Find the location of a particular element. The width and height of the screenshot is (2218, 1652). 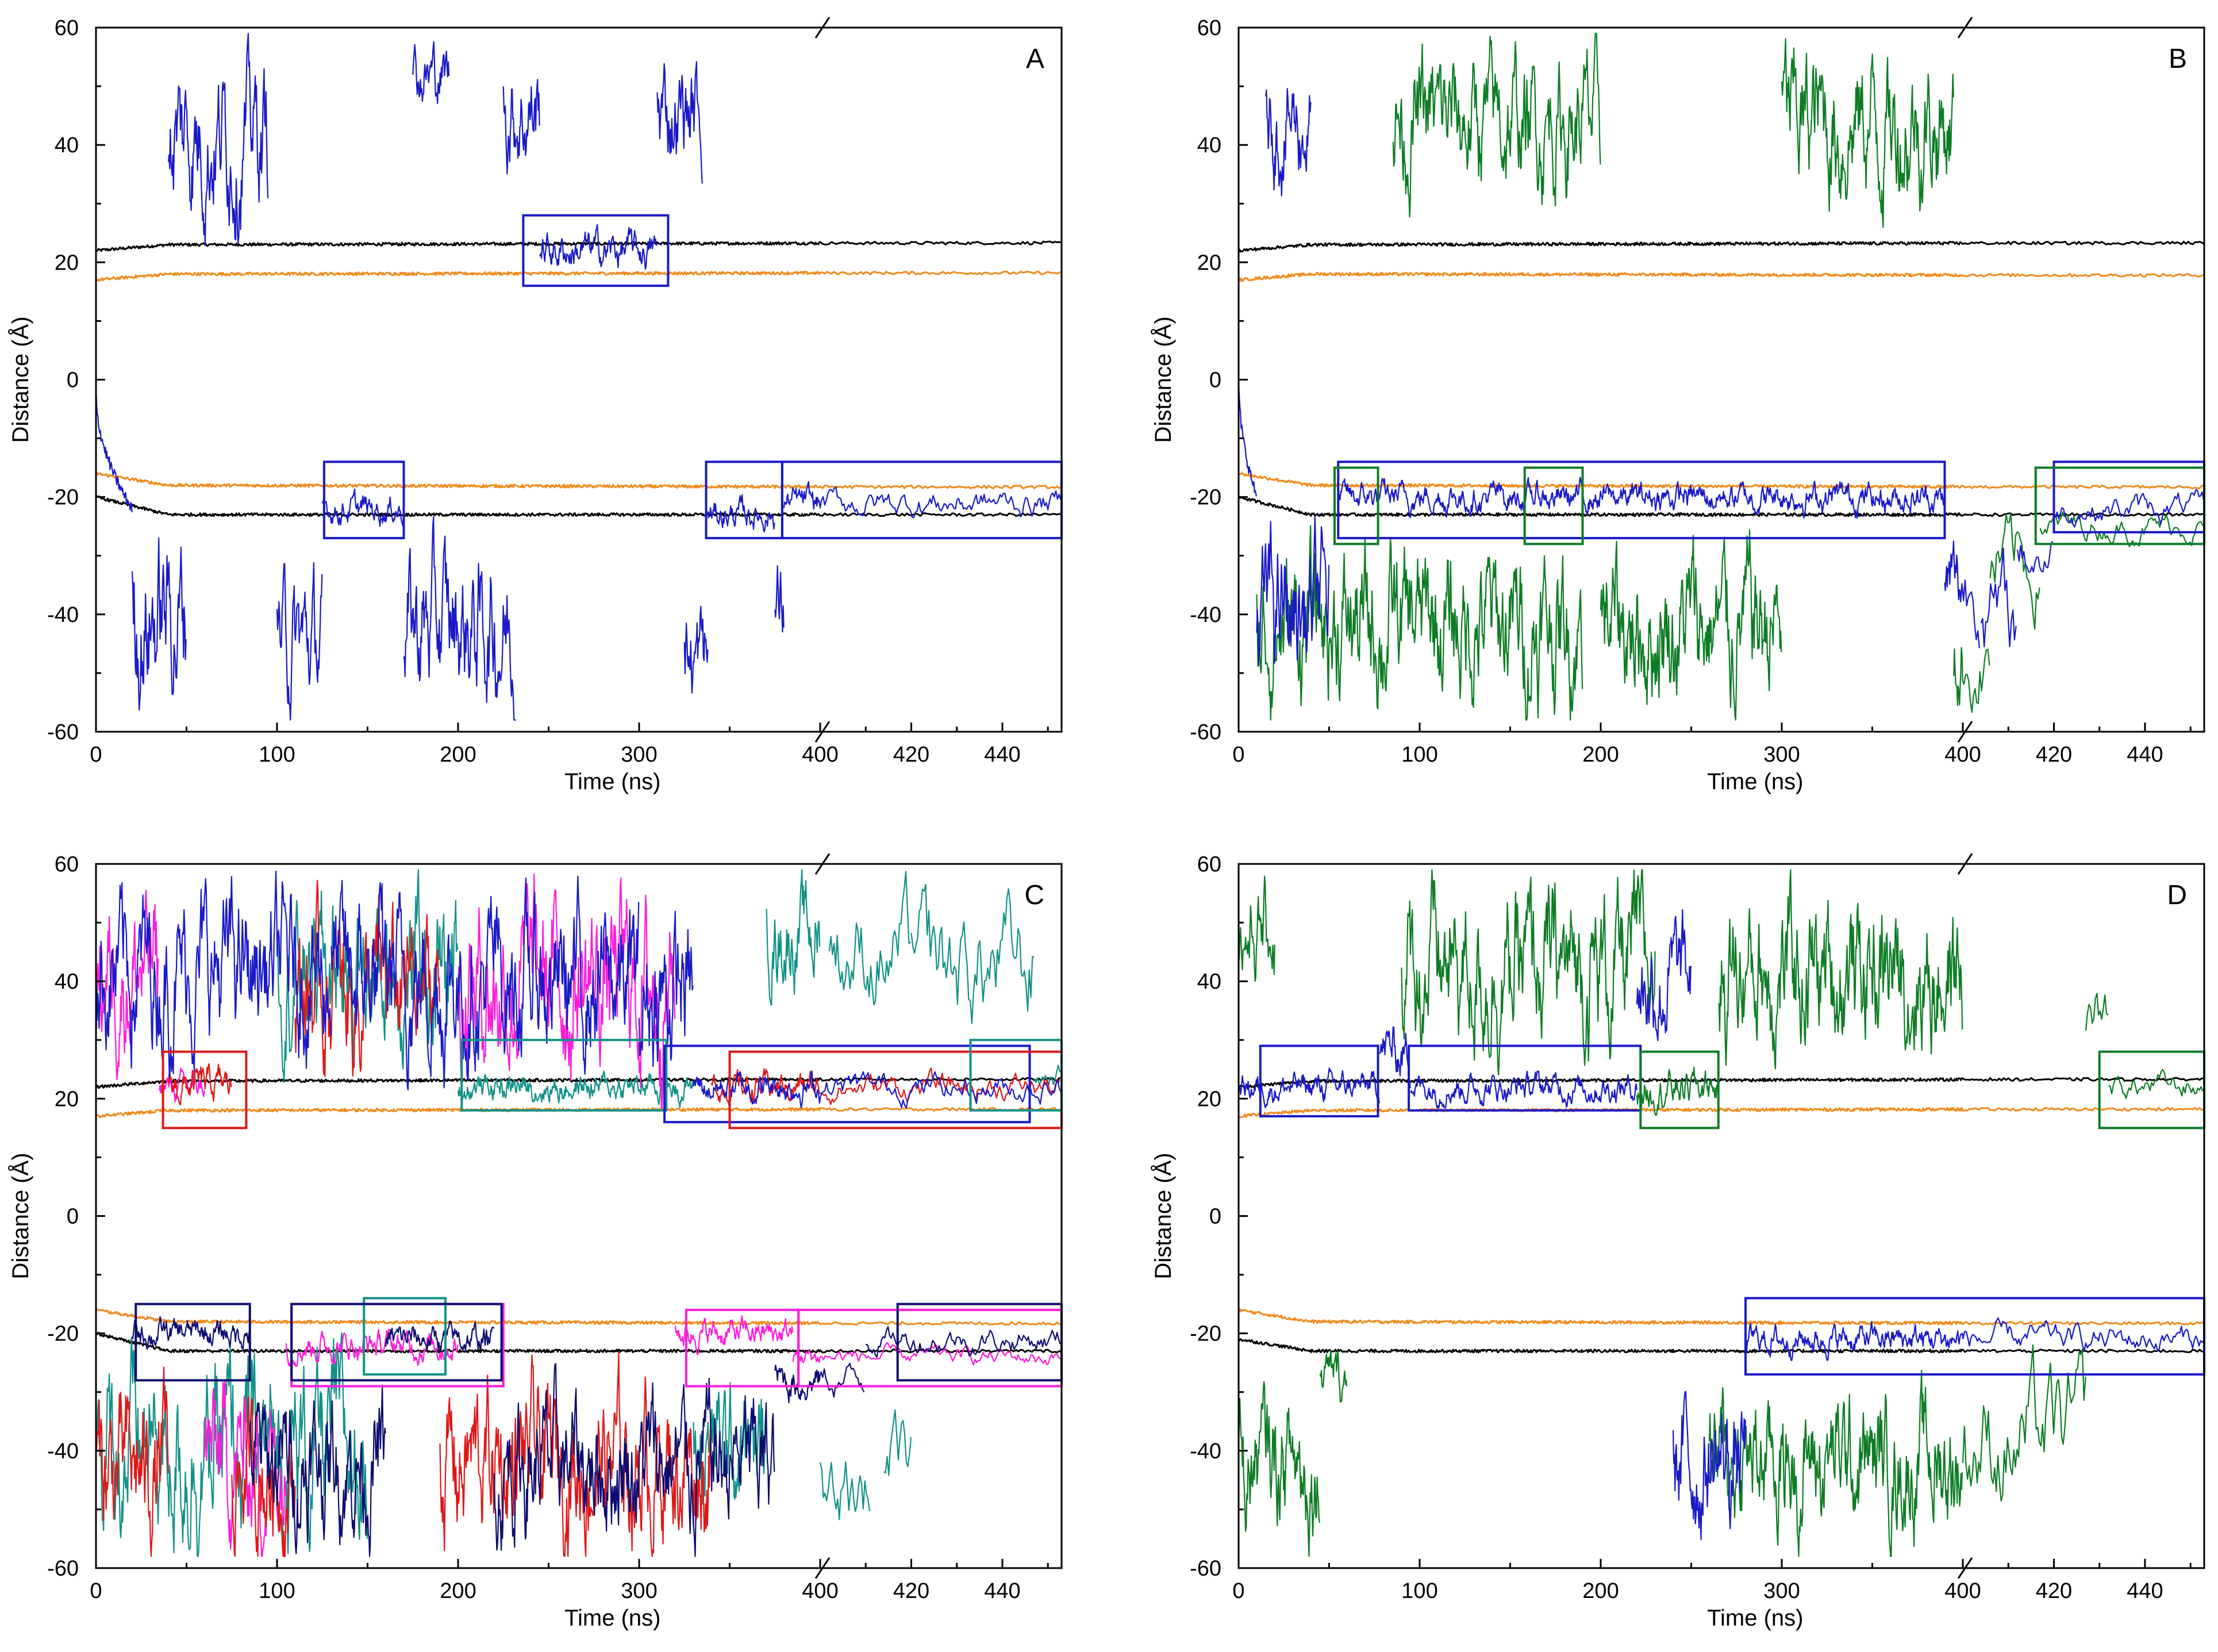

y-tick-label: 60 is located at coordinates (1209, 865).